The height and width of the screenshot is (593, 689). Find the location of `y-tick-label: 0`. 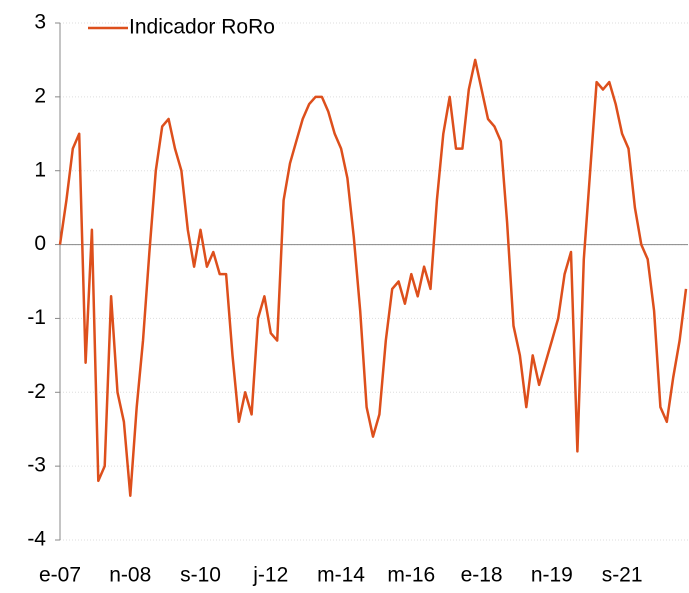

y-tick-label: 0 is located at coordinates (40, 243).